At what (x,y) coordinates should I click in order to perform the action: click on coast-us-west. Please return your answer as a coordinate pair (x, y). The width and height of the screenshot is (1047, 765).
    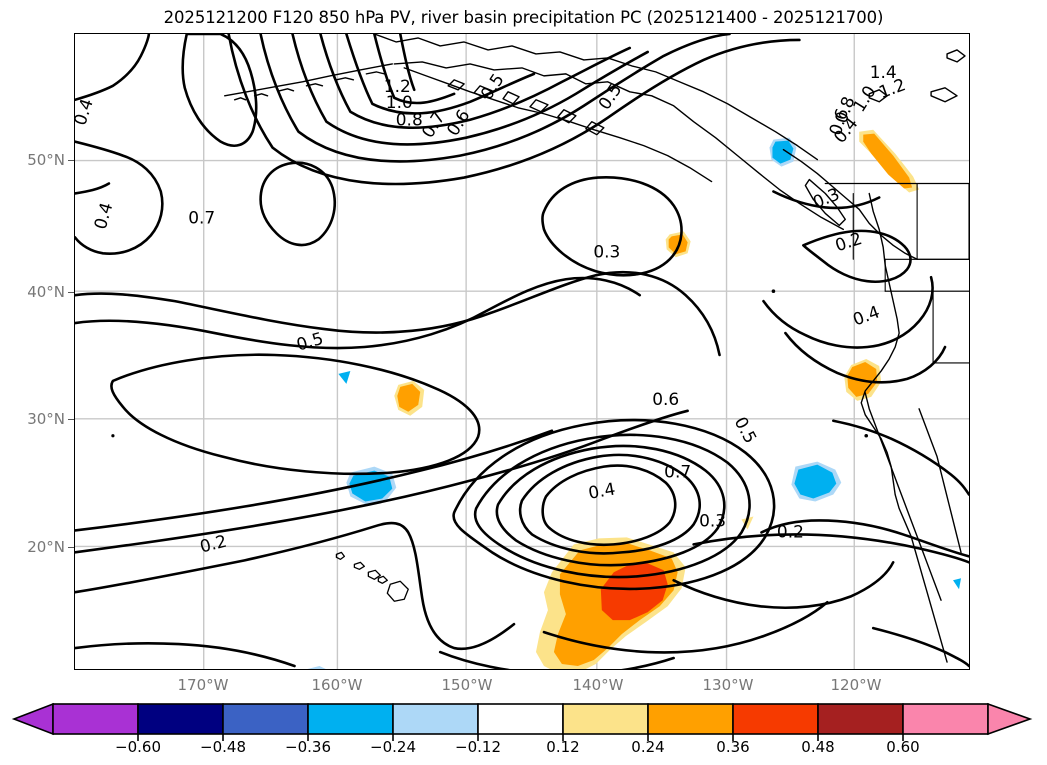
    Looking at the image, I should click on (904, 427).